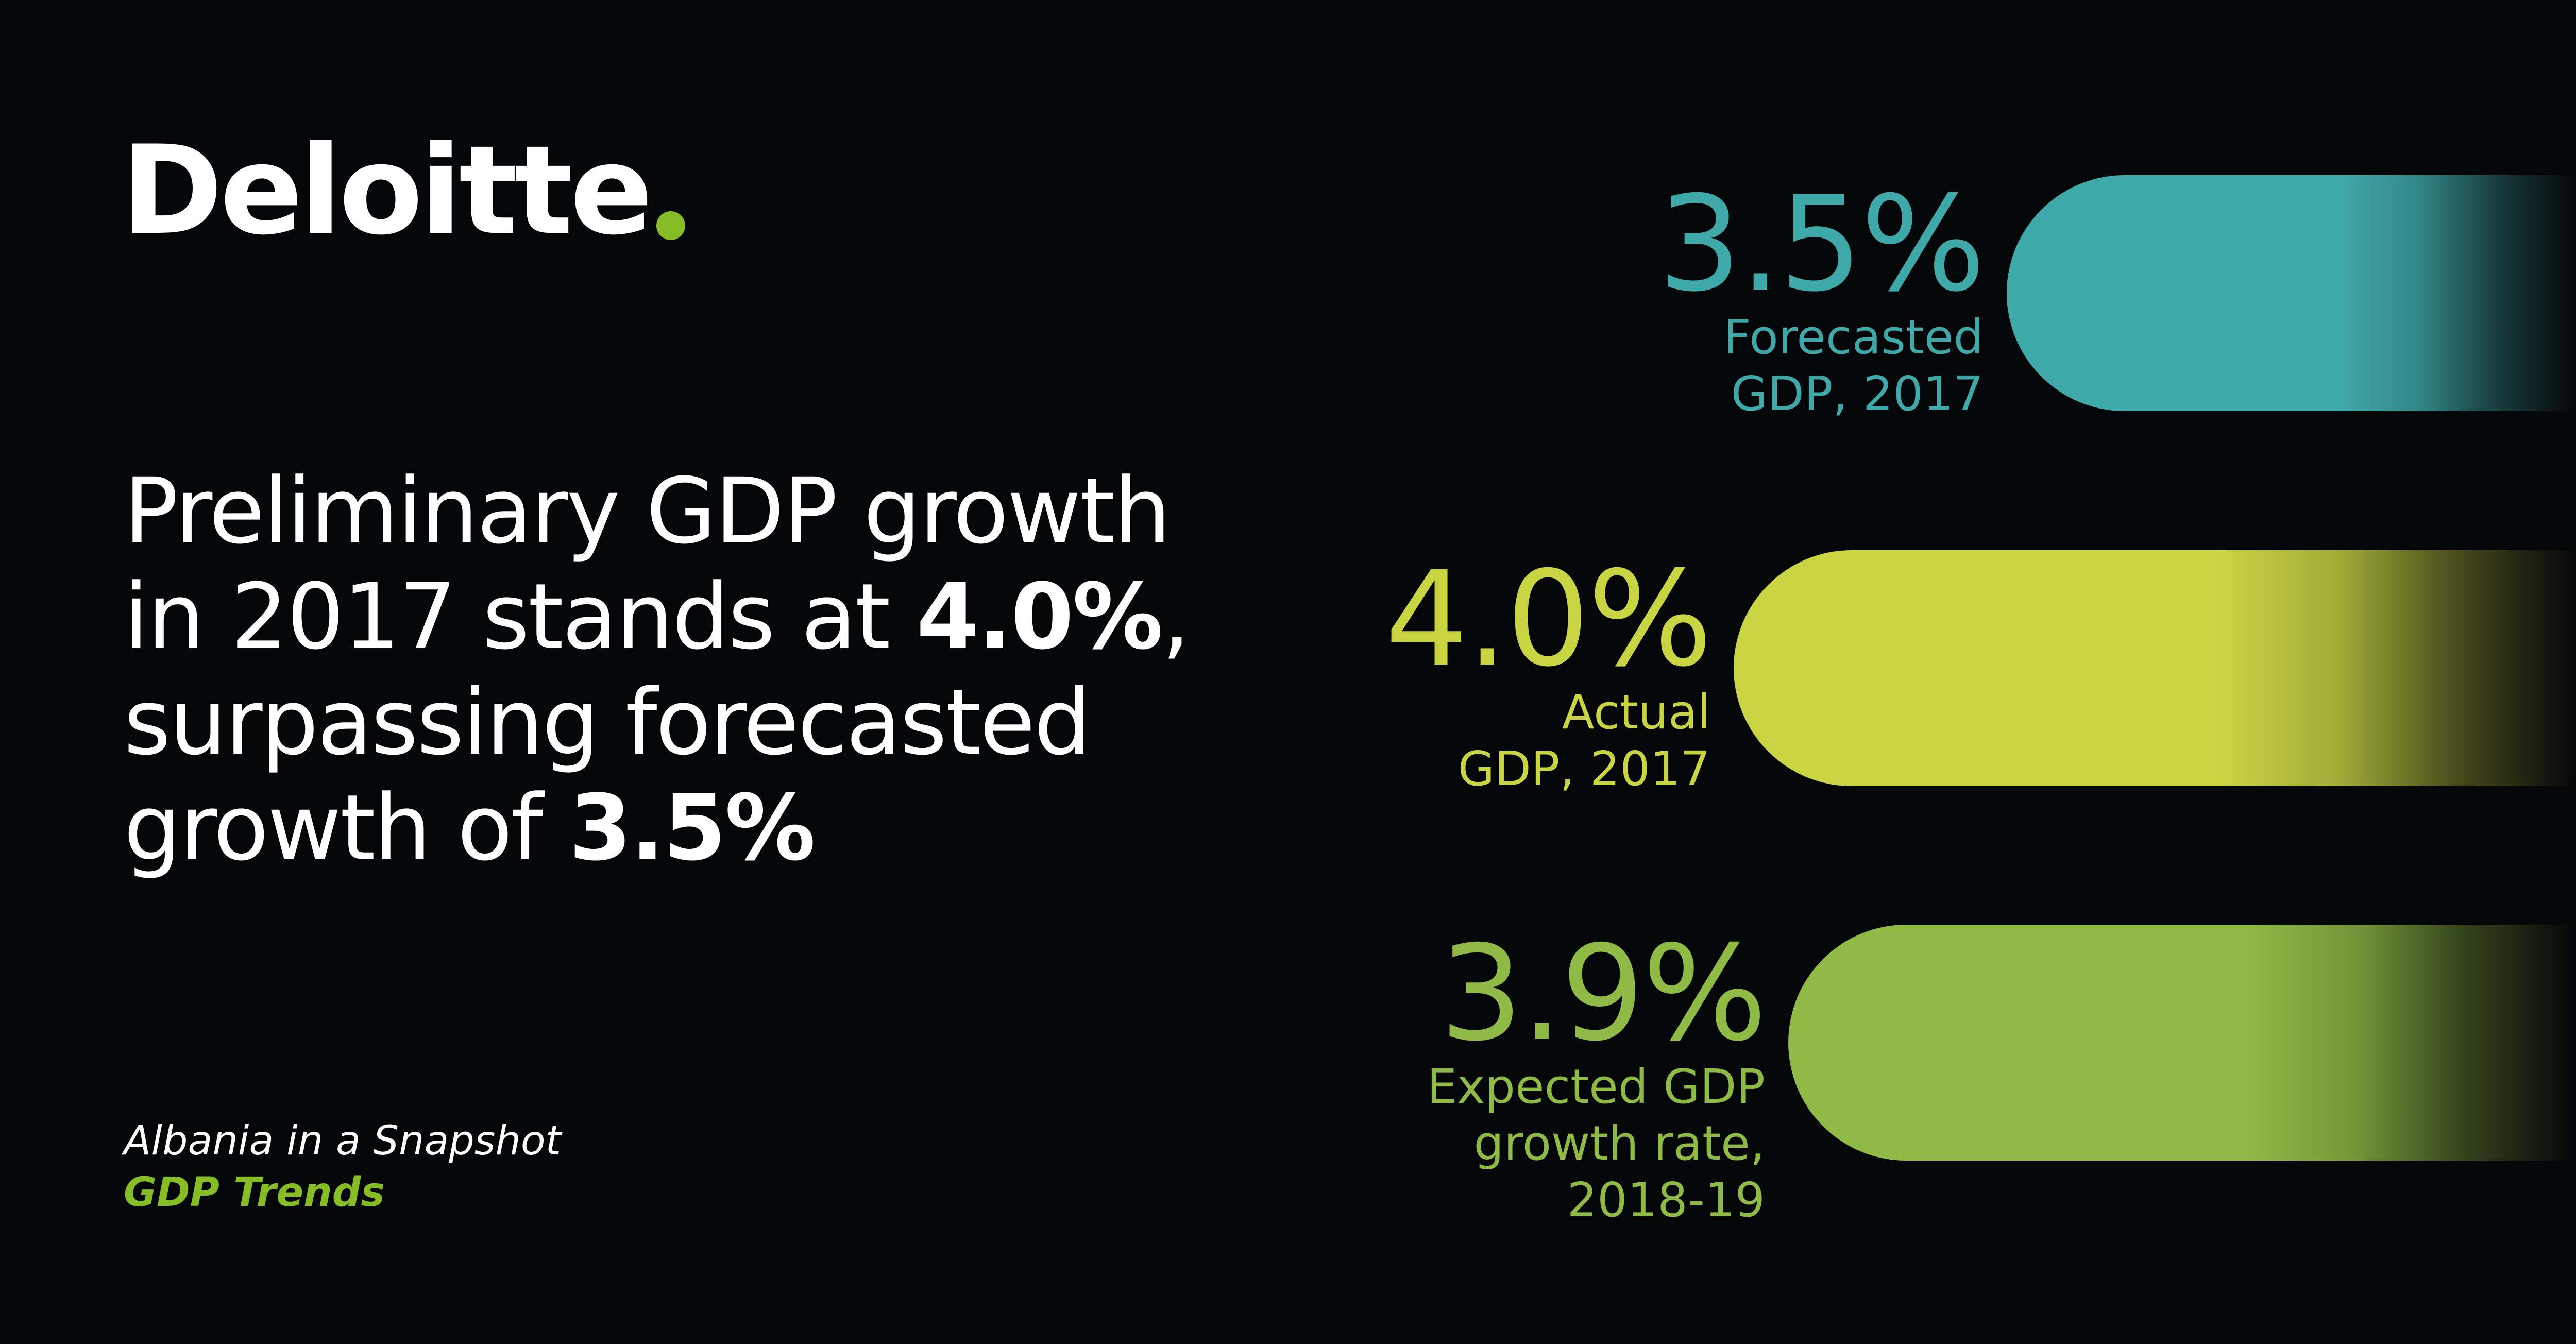 This screenshot has height=1344, width=2576. Describe the element at coordinates (343, 1141) in the screenshot. I see `caption-series: Albania in a Snapshot` at that location.